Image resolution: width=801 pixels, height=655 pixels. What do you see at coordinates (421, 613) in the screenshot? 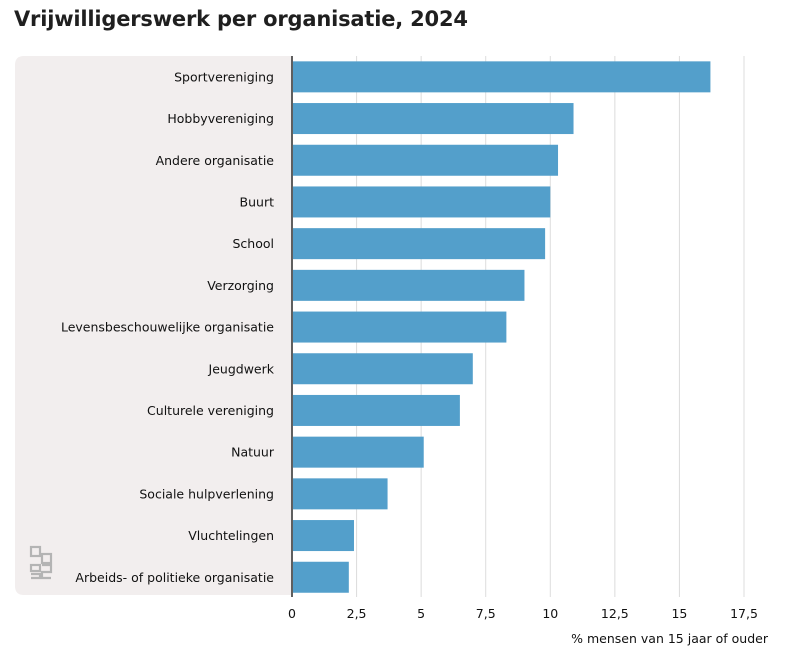
I see `x-tick-label: 5` at bounding box center [421, 613].